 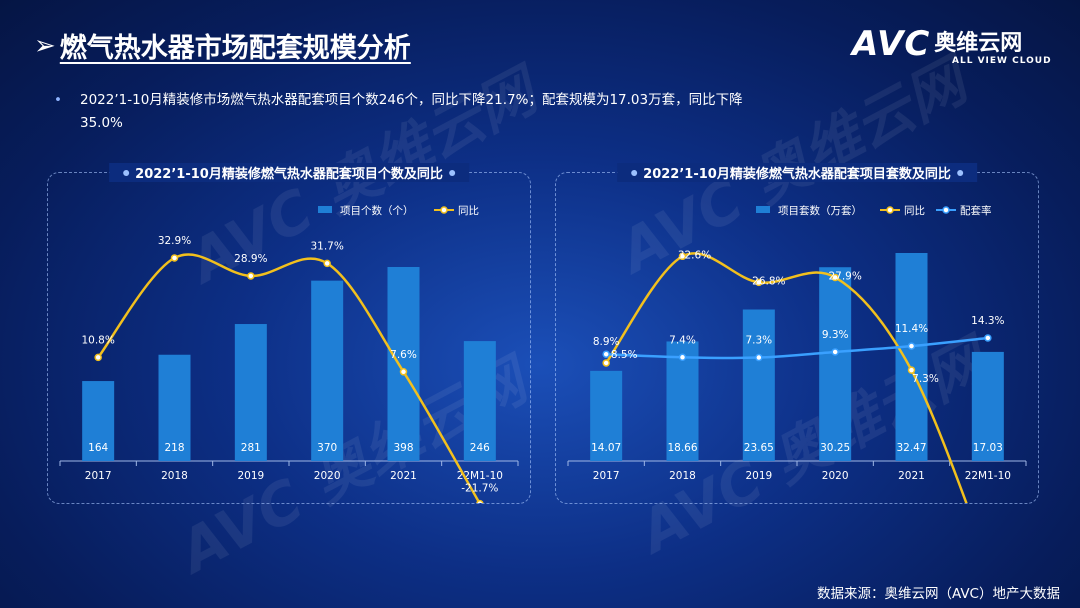 What do you see at coordinates (606, 448) in the screenshot?
I see `bar-data-label: 14.07` at bounding box center [606, 448].